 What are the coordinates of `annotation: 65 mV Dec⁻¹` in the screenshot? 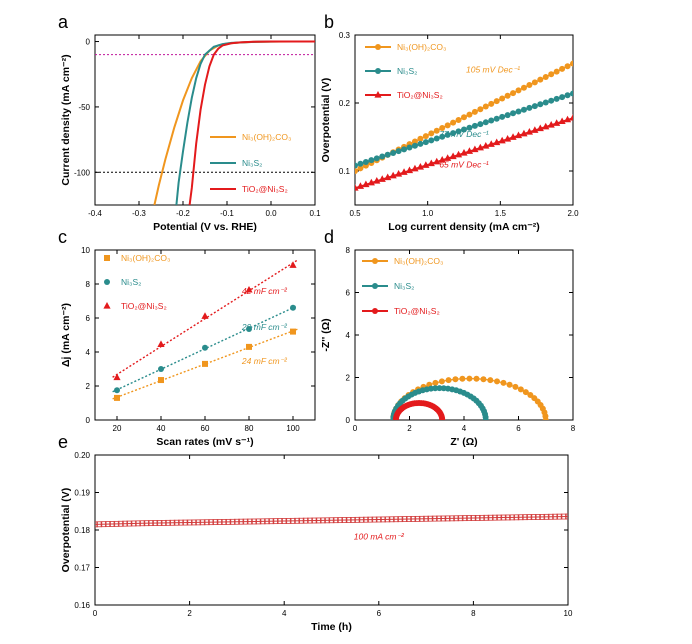 It's located at (464, 165).